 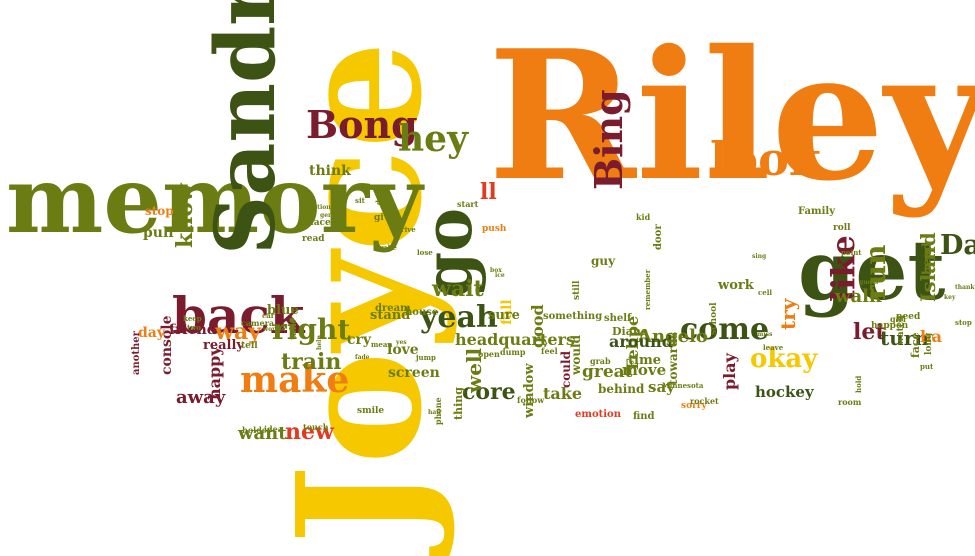 I want to click on word-read: read, so click(x=313, y=239).